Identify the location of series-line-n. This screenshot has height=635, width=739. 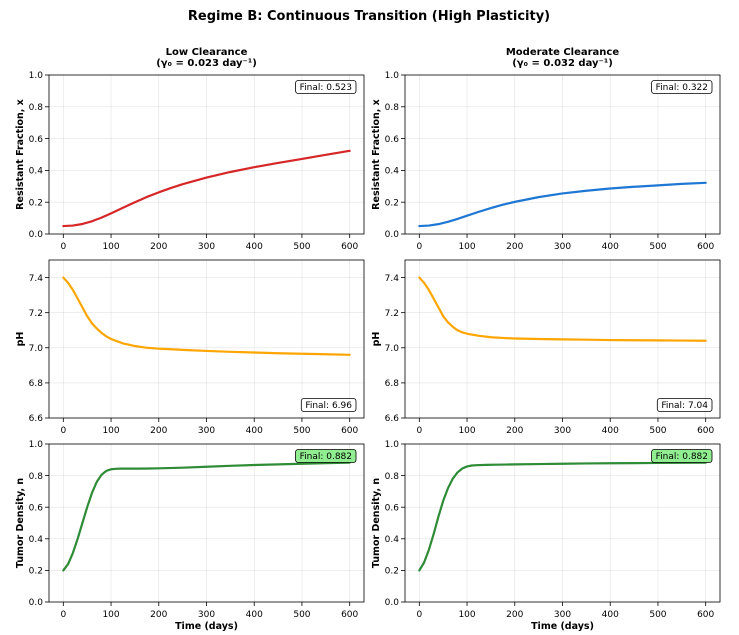
(562, 516).